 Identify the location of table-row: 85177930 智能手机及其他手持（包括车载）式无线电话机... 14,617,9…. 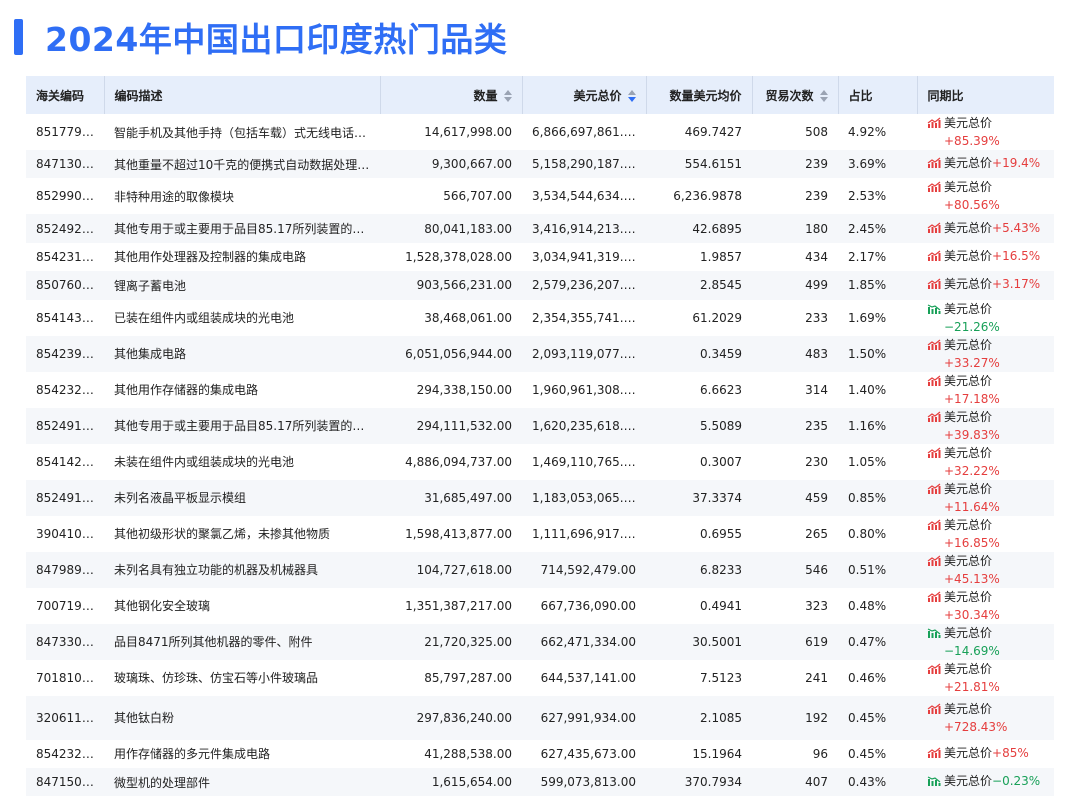
(540, 132).